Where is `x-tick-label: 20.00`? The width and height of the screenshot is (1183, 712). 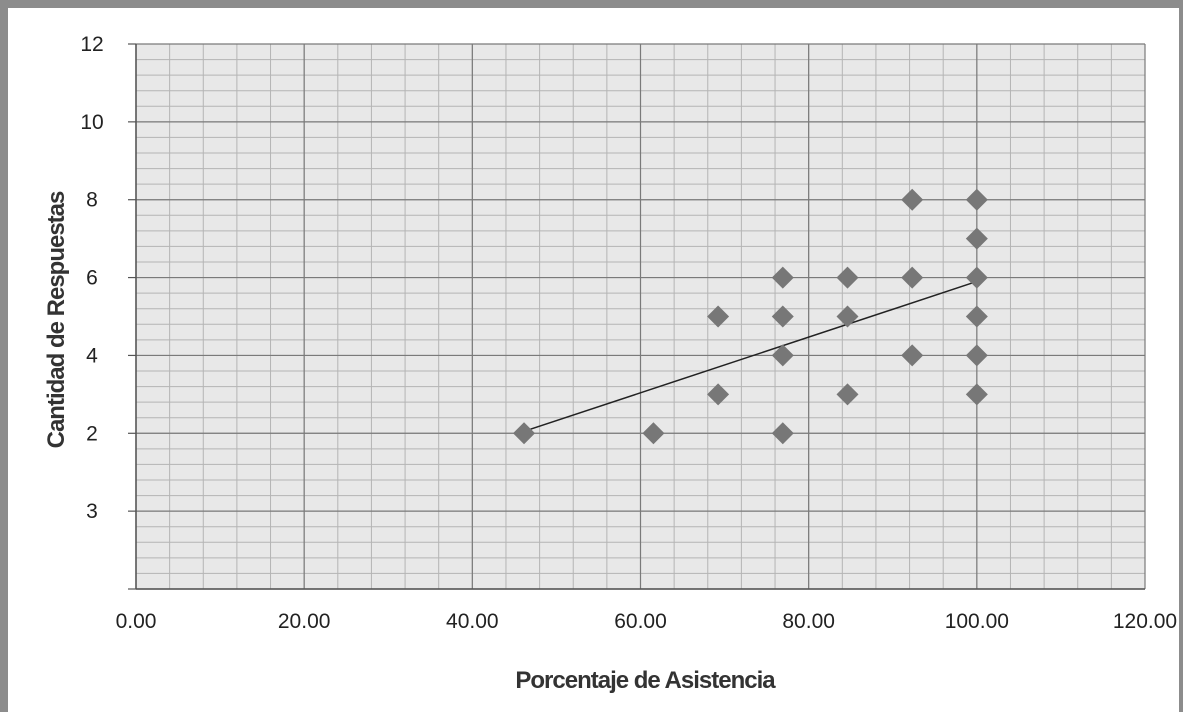 x-tick-label: 20.00 is located at coordinates (304, 621).